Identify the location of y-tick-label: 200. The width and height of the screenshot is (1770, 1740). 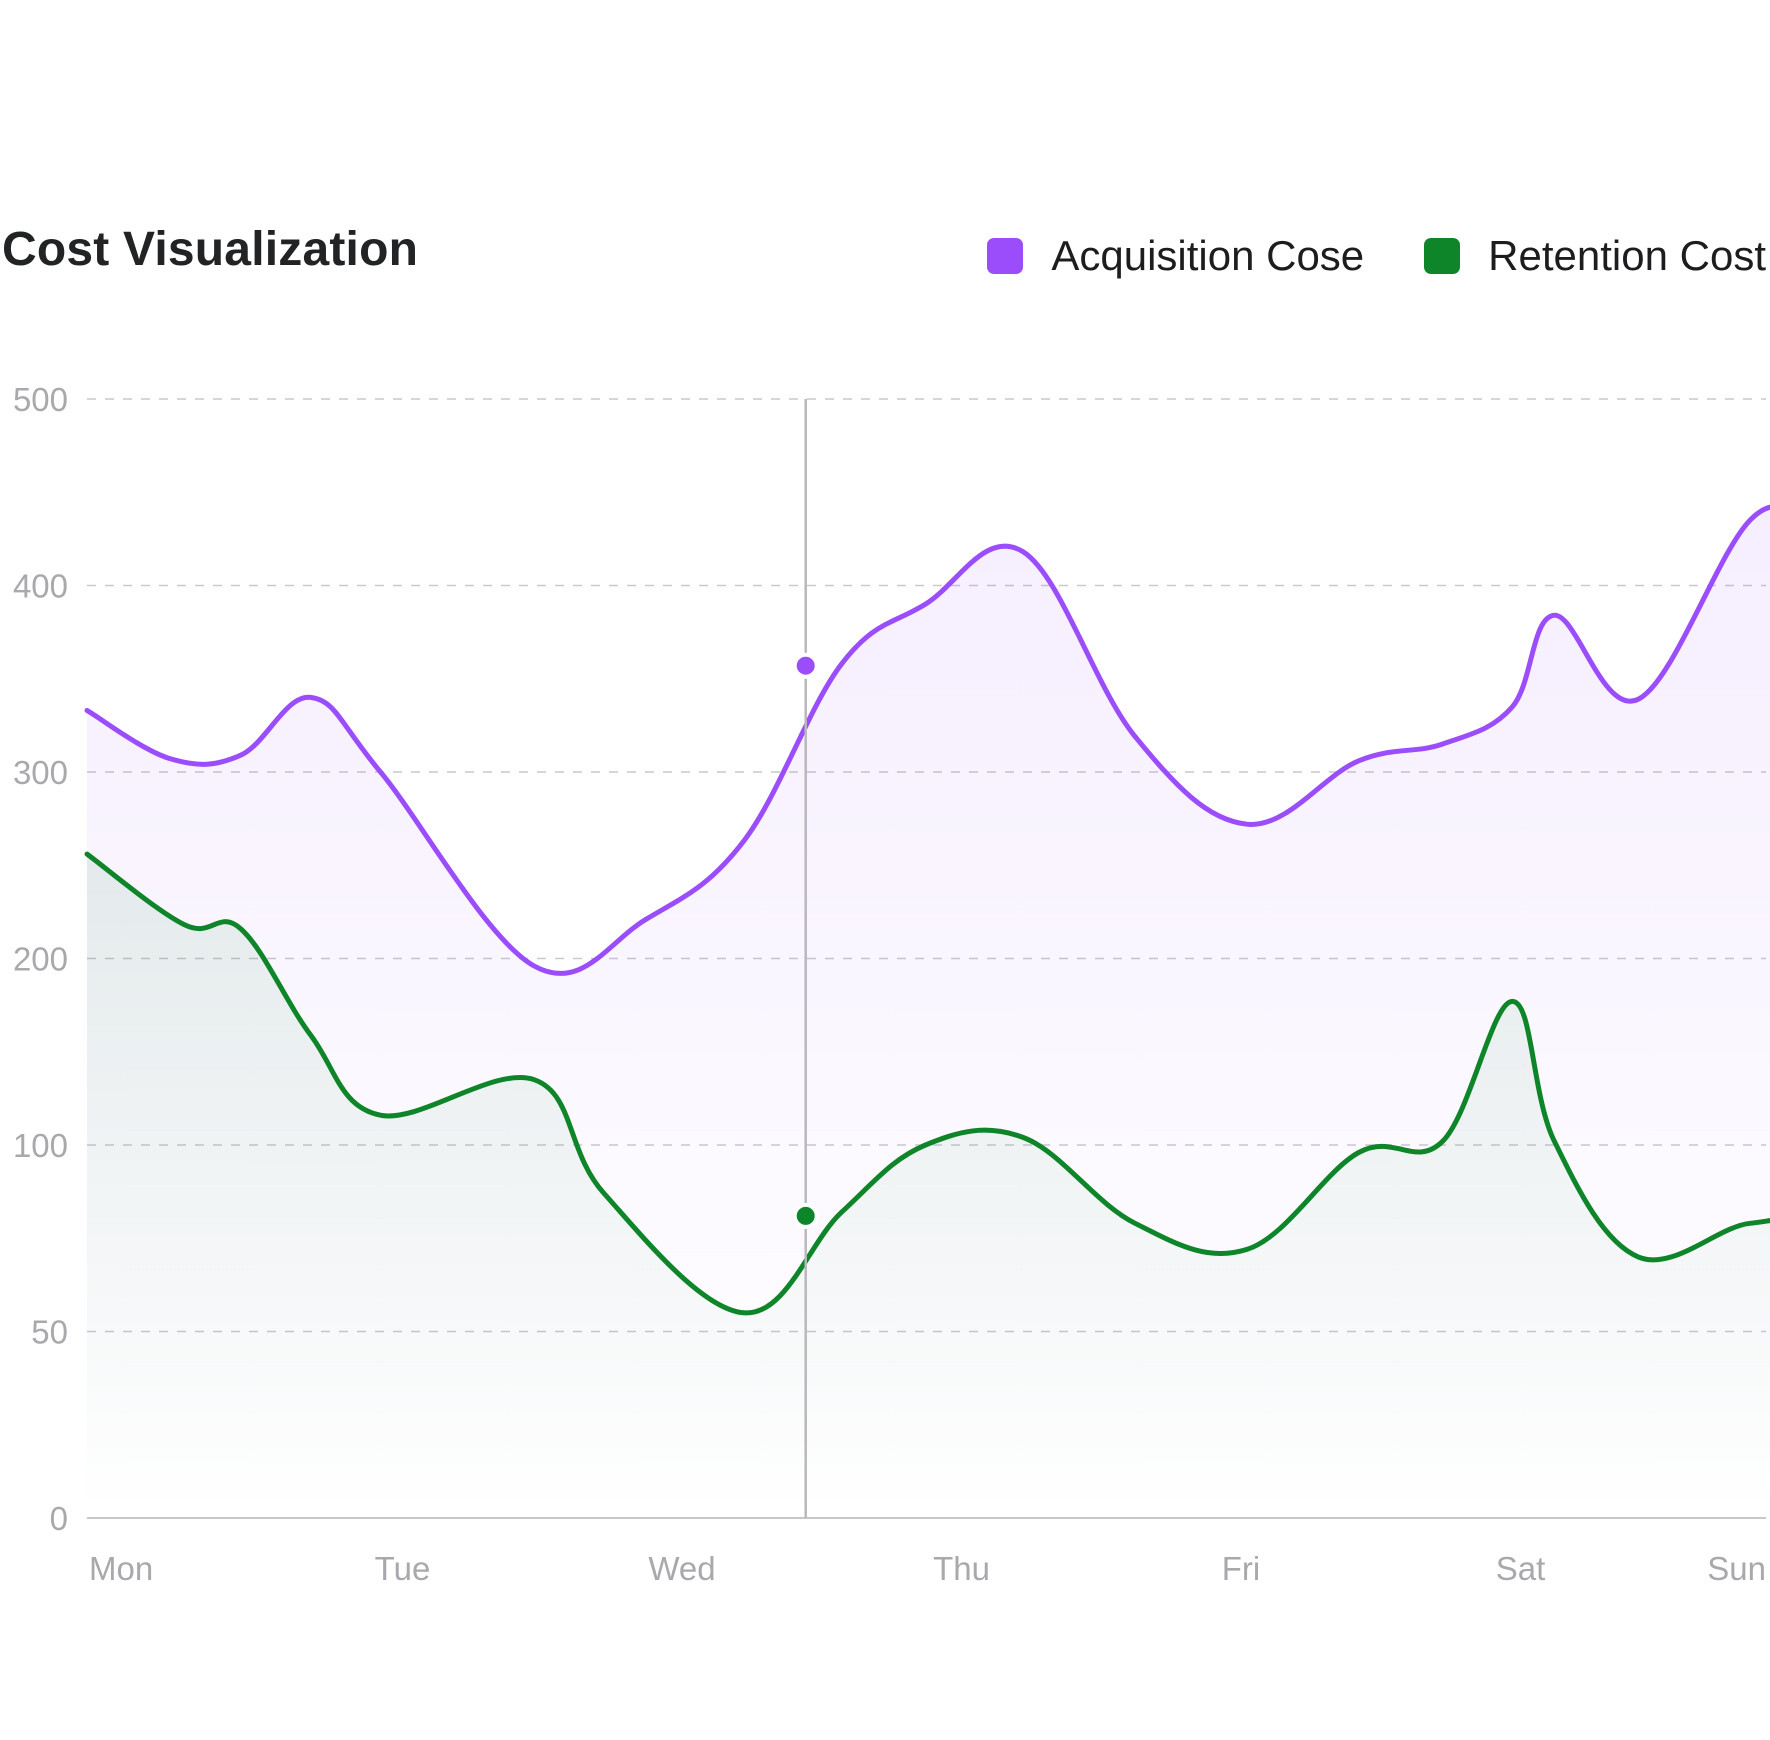
(40, 959).